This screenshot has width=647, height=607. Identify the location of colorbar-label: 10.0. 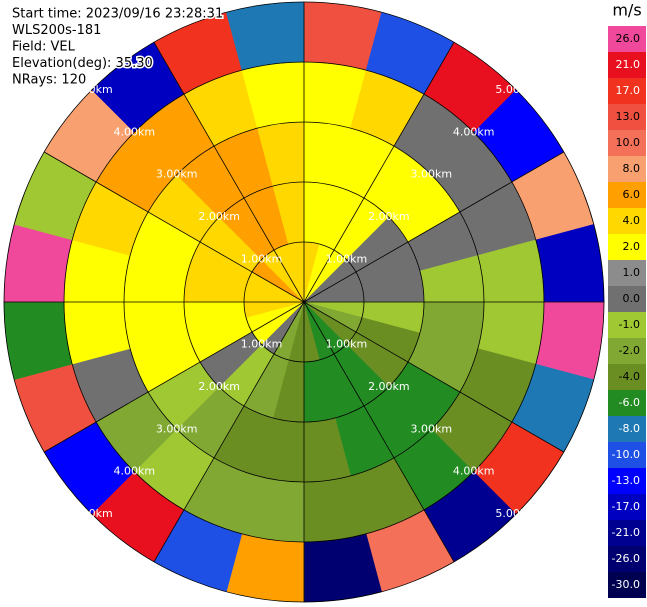
(628, 142).